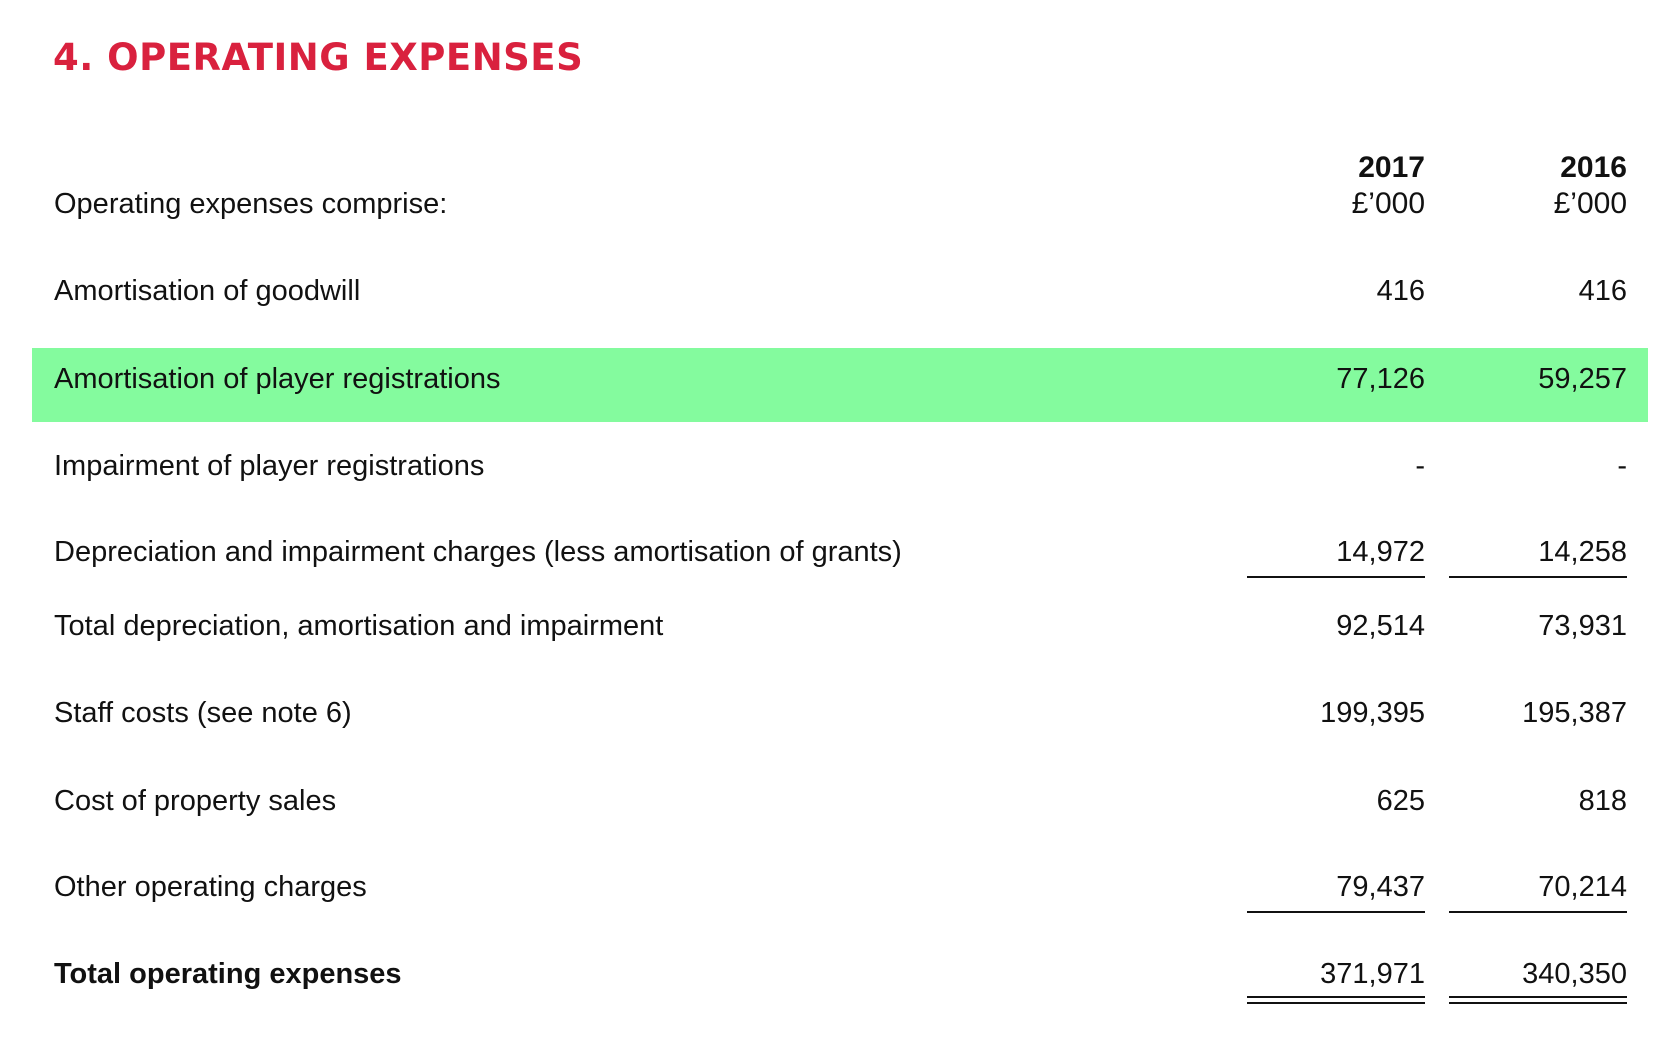 Image resolution: width=1666 pixels, height=1040 pixels. Describe the element at coordinates (228, 974) in the screenshot. I see `row-label-total: Total operating expenses` at that location.